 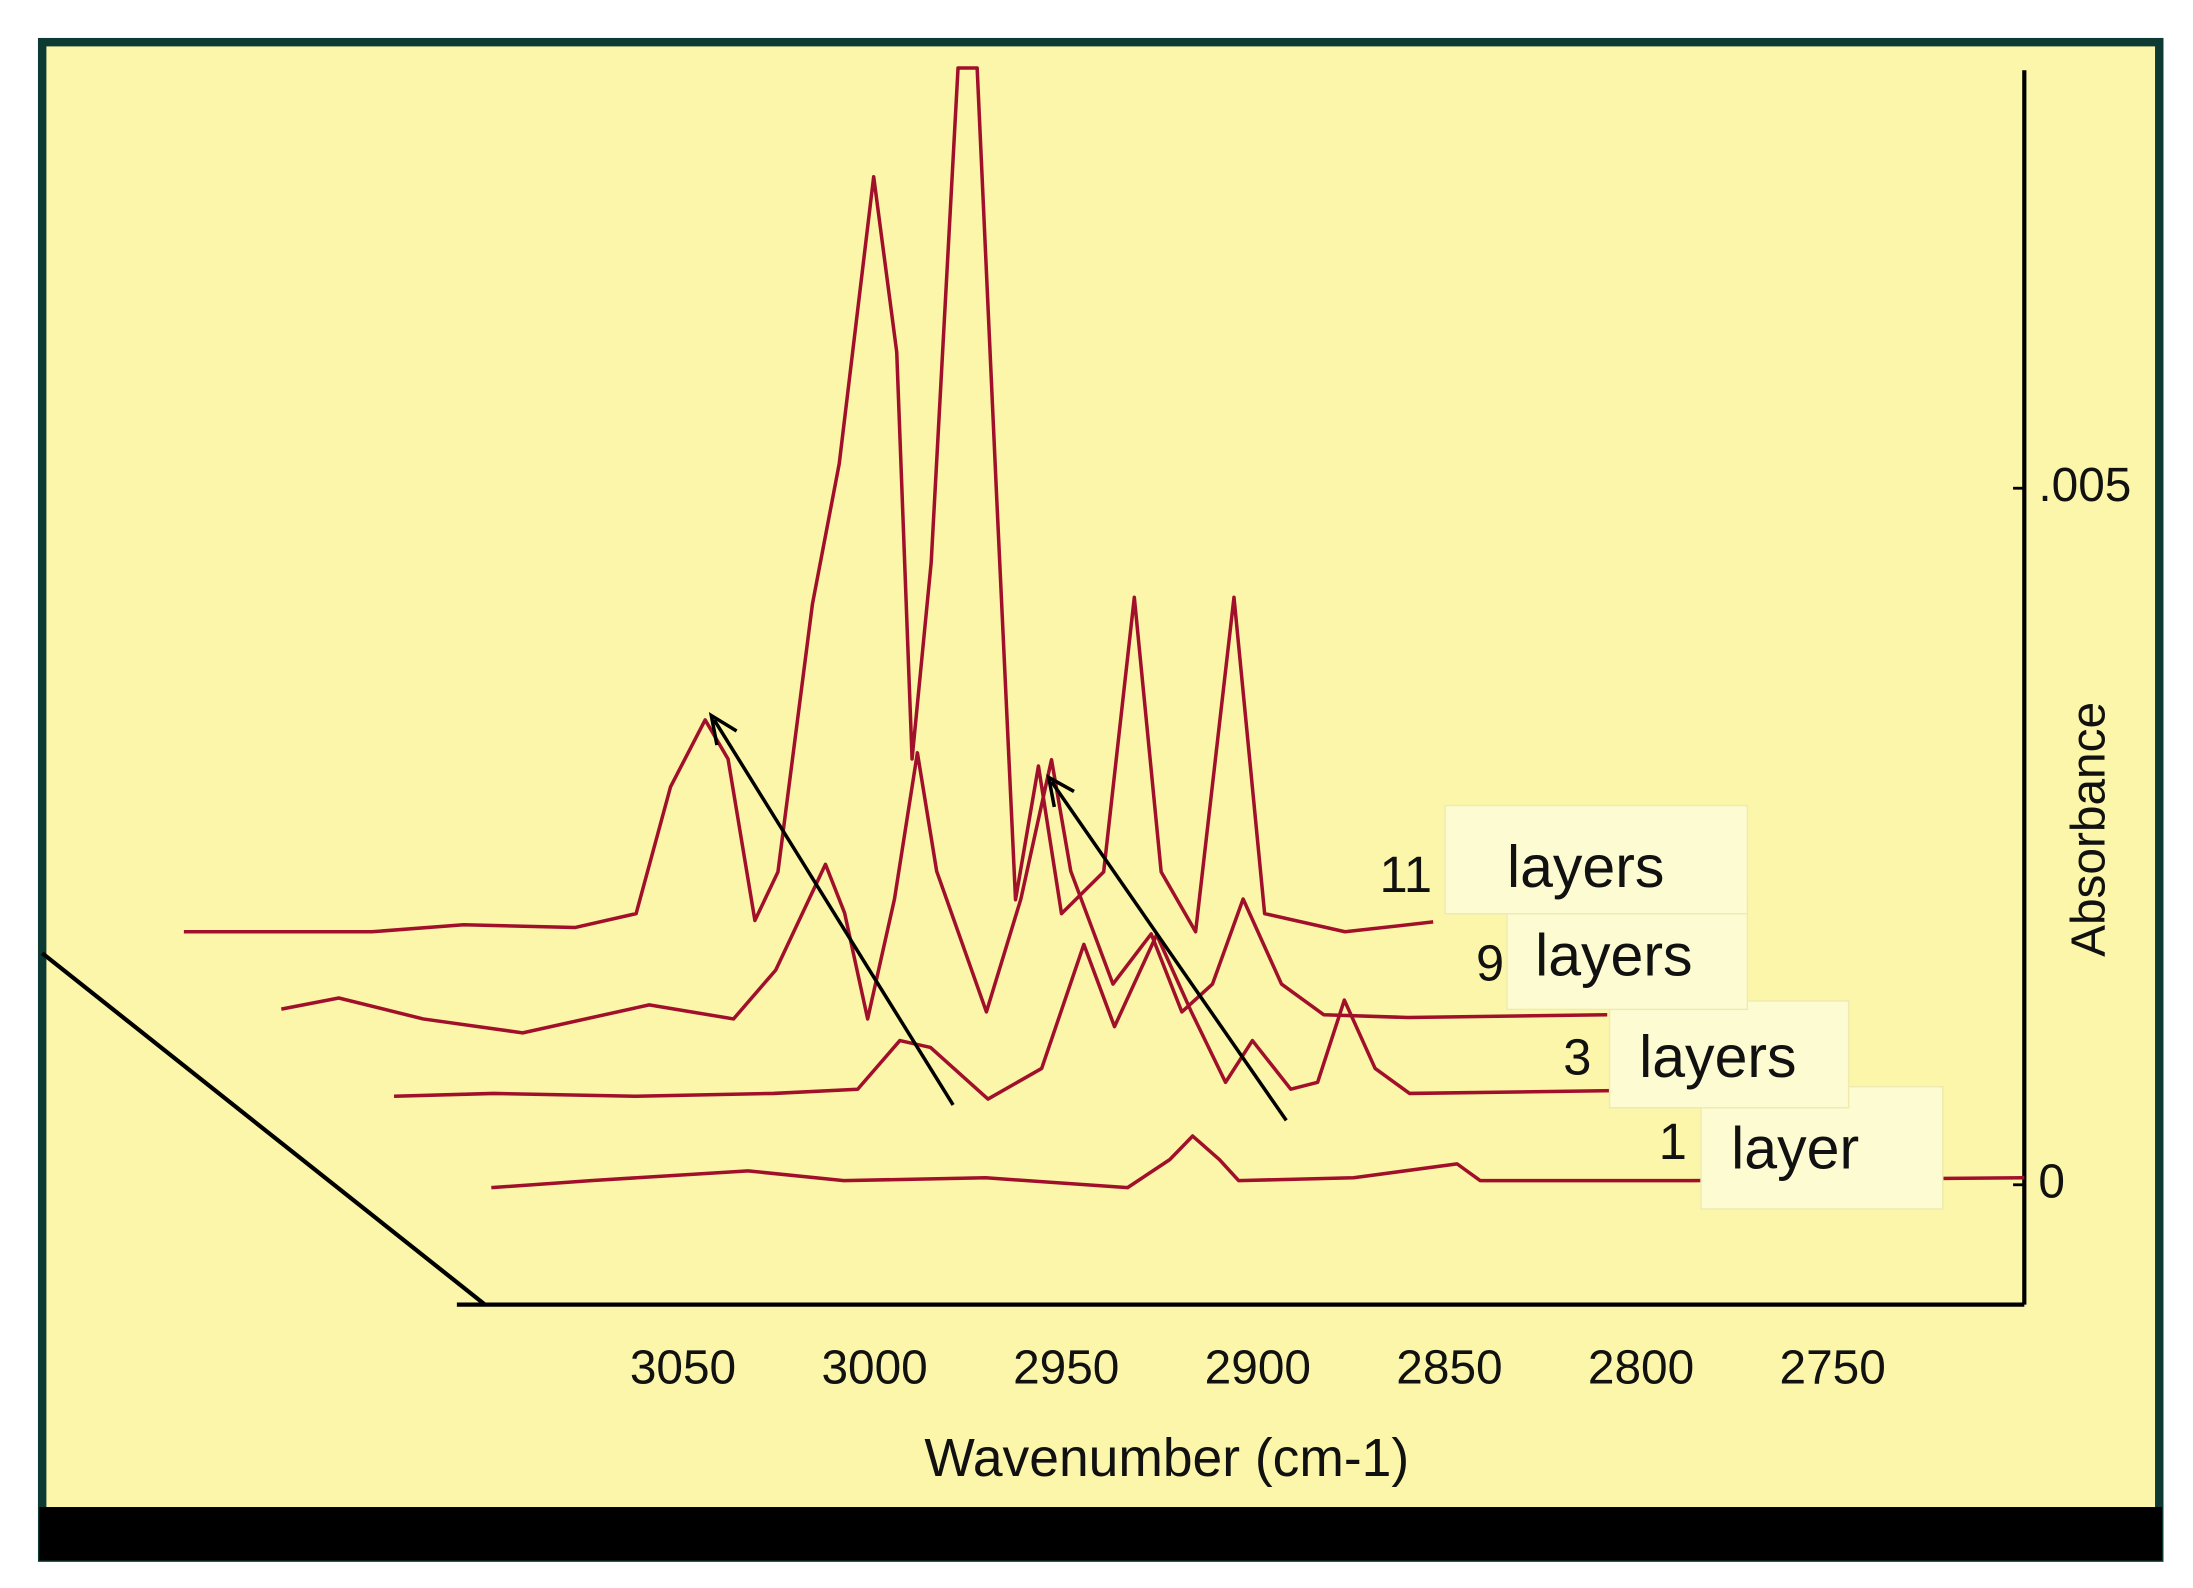 What do you see at coordinates (1449, 1367) in the screenshot?
I see `x-tick-label: 2850` at bounding box center [1449, 1367].